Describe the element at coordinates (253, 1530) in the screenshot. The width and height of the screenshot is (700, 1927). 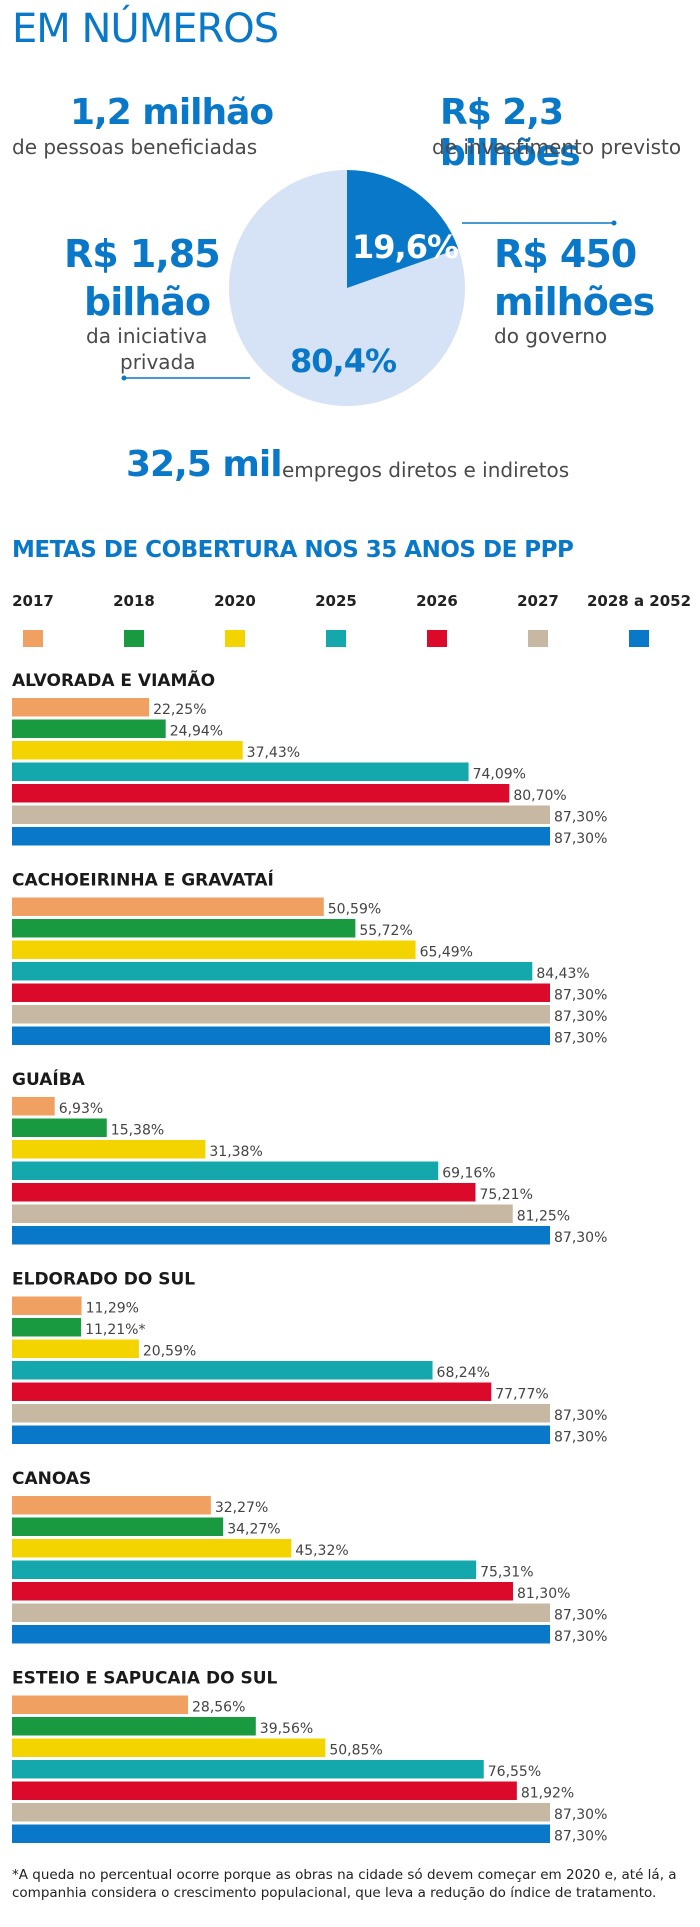
I see `bar-value-label: 34,27%` at that location.